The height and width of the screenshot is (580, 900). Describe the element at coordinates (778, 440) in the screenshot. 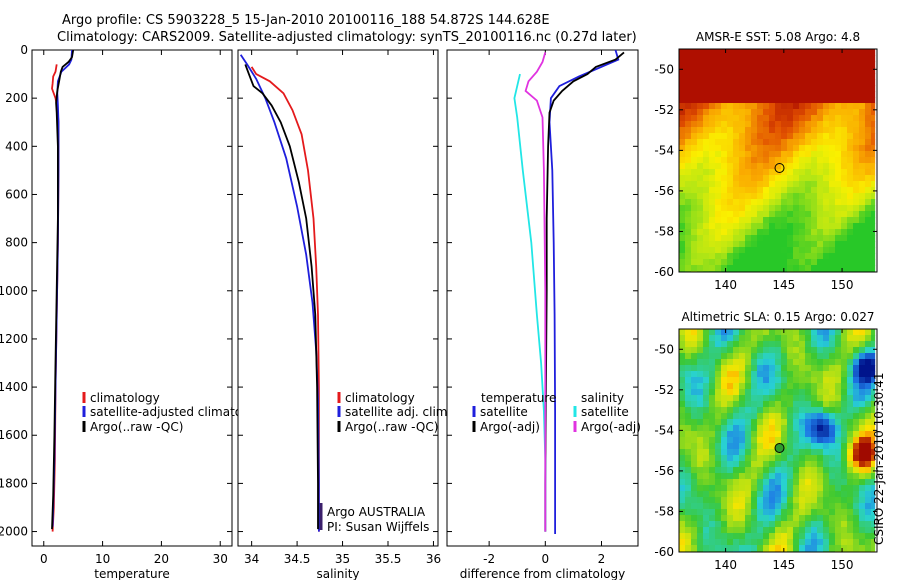

I see `map-frame` at that location.